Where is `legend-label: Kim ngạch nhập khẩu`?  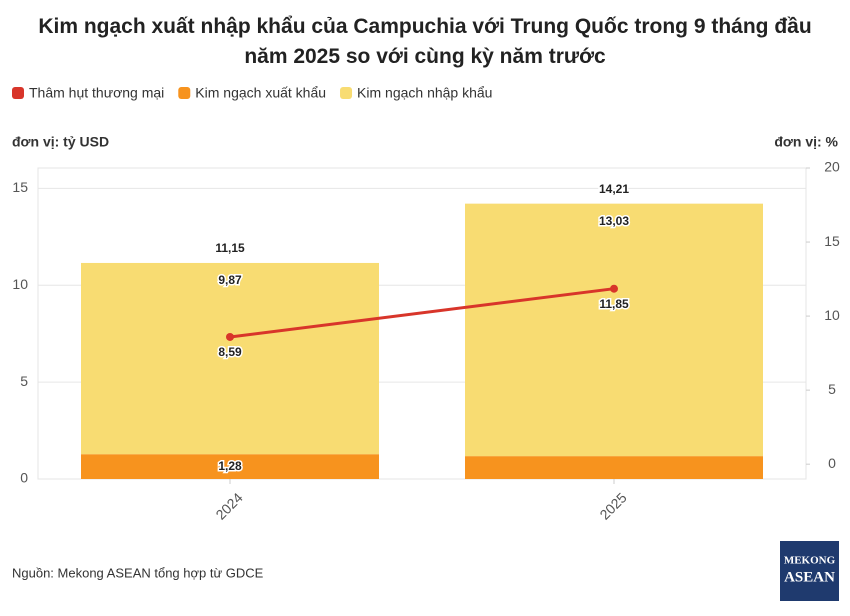
legend-label: Kim ngạch nhập khẩu is located at coordinates (424, 93).